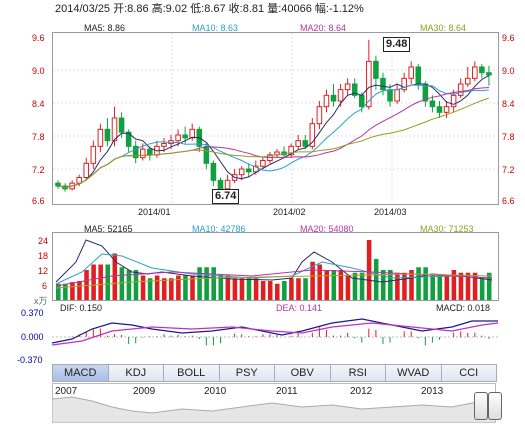 The width and height of the screenshot is (525, 428). I want to click on navigator-left-handle, so click(481, 406).